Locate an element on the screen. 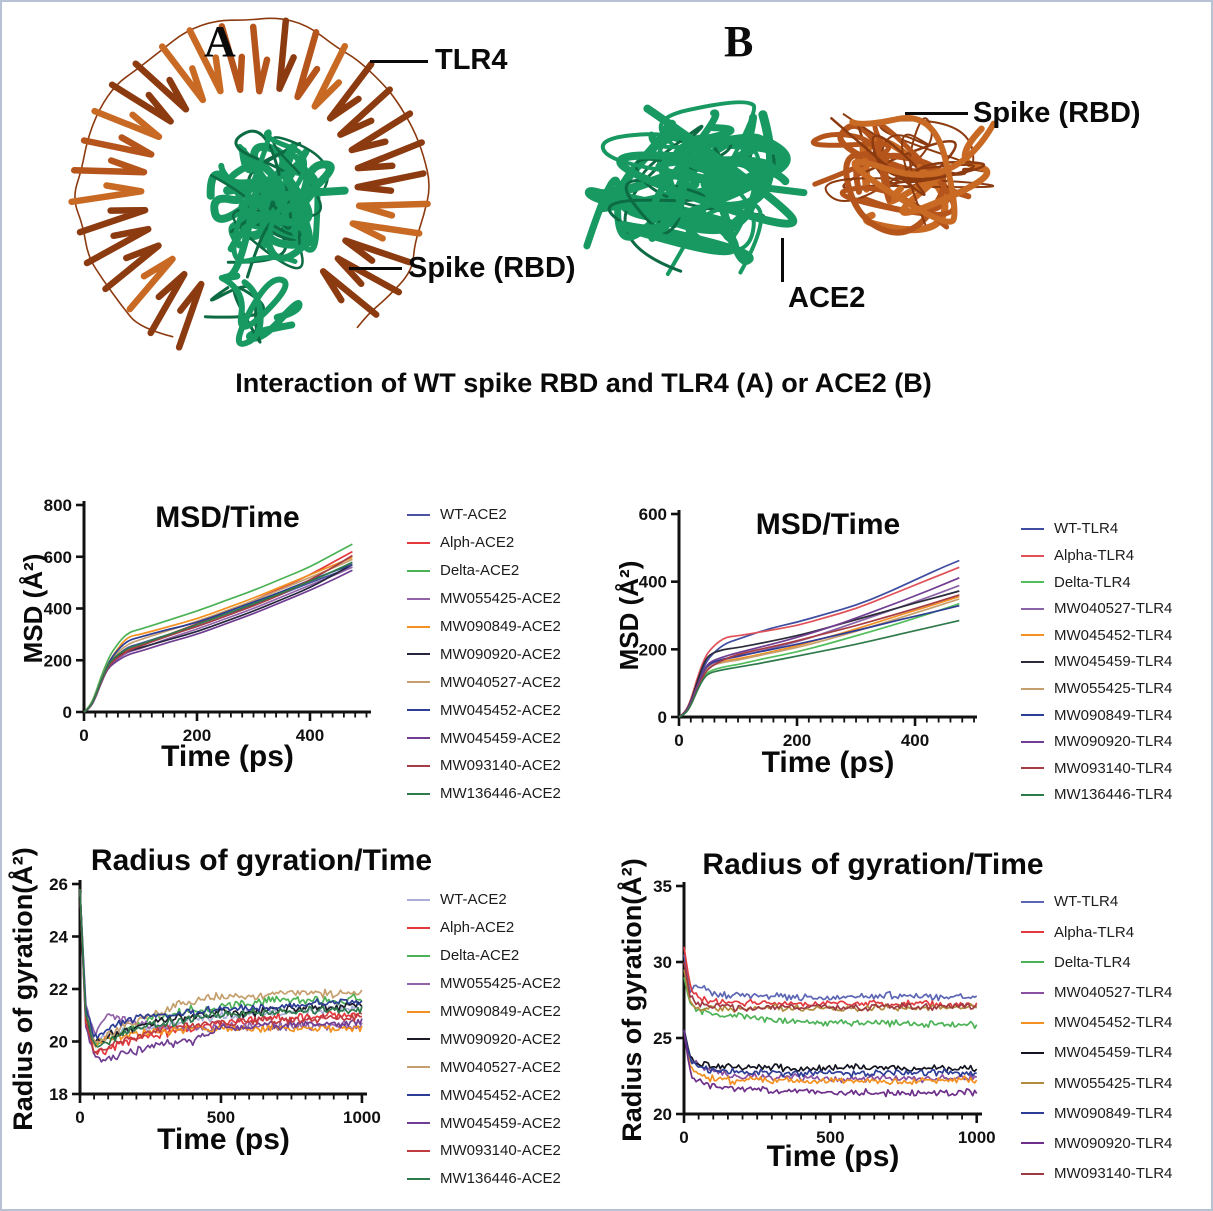  legend-label: MW055425-TLR4 is located at coordinates (1113, 1083).